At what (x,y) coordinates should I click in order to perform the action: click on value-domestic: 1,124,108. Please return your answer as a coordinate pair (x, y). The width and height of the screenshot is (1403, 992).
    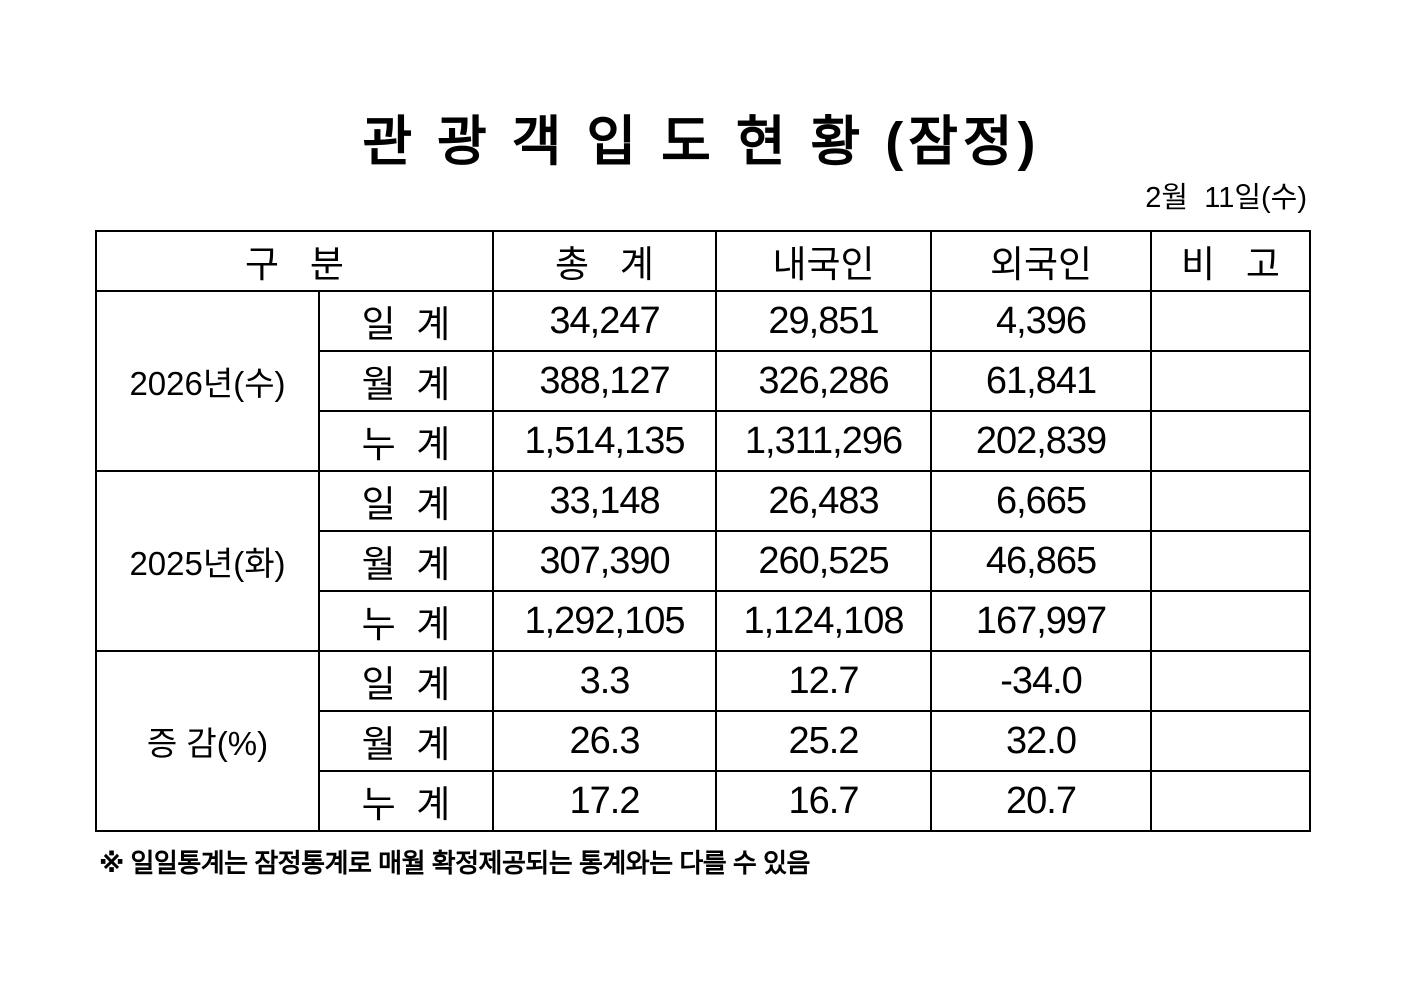
    Looking at the image, I should click on (823, 621).